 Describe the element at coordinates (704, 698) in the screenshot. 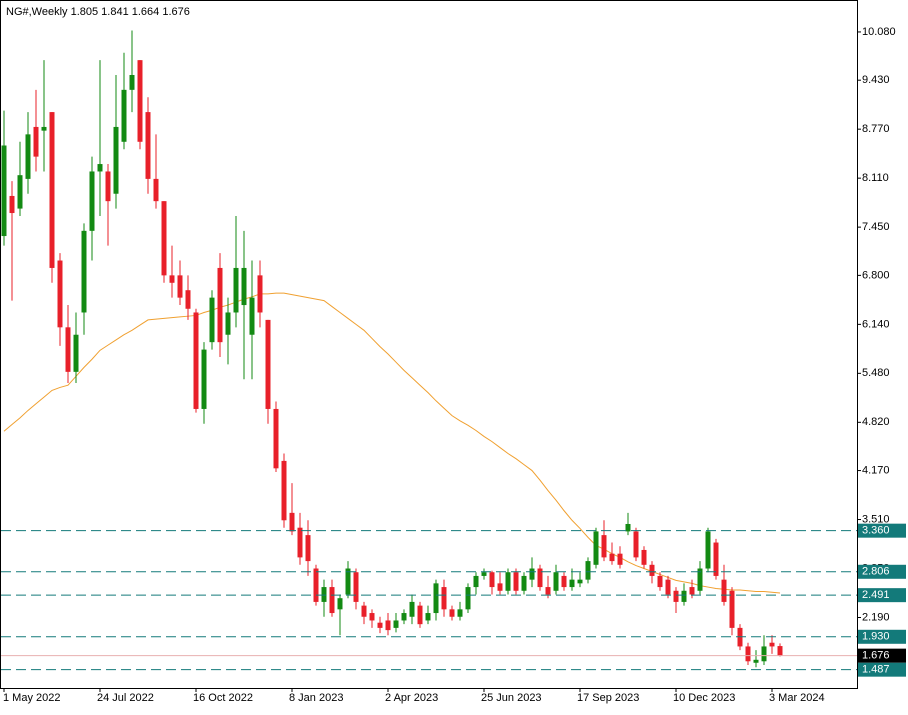

I see `x-tick-label: 10 Dec 2023` at that location.